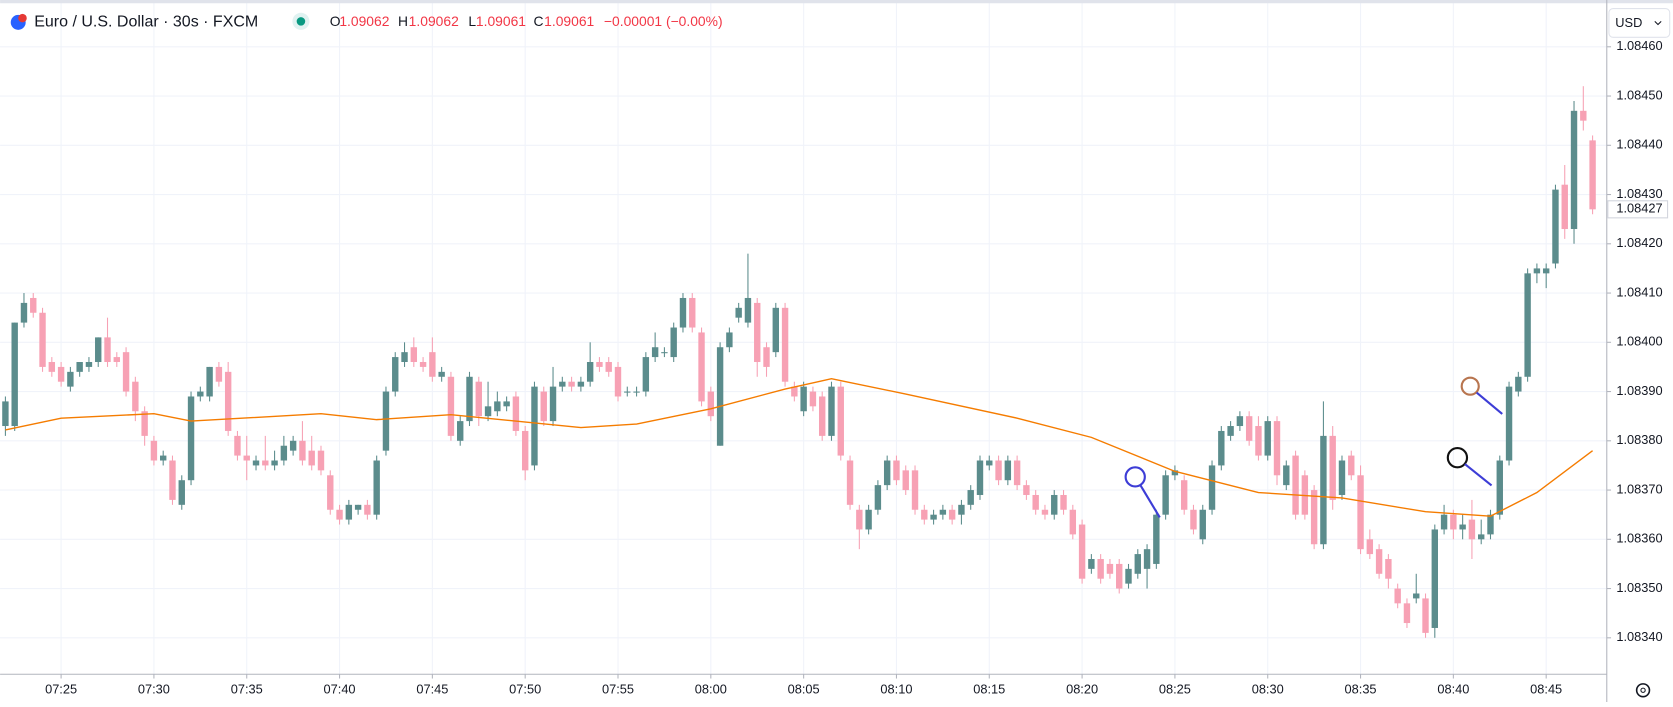  I want to click on y-tick-label: 1.08460, so click(1639, 45).